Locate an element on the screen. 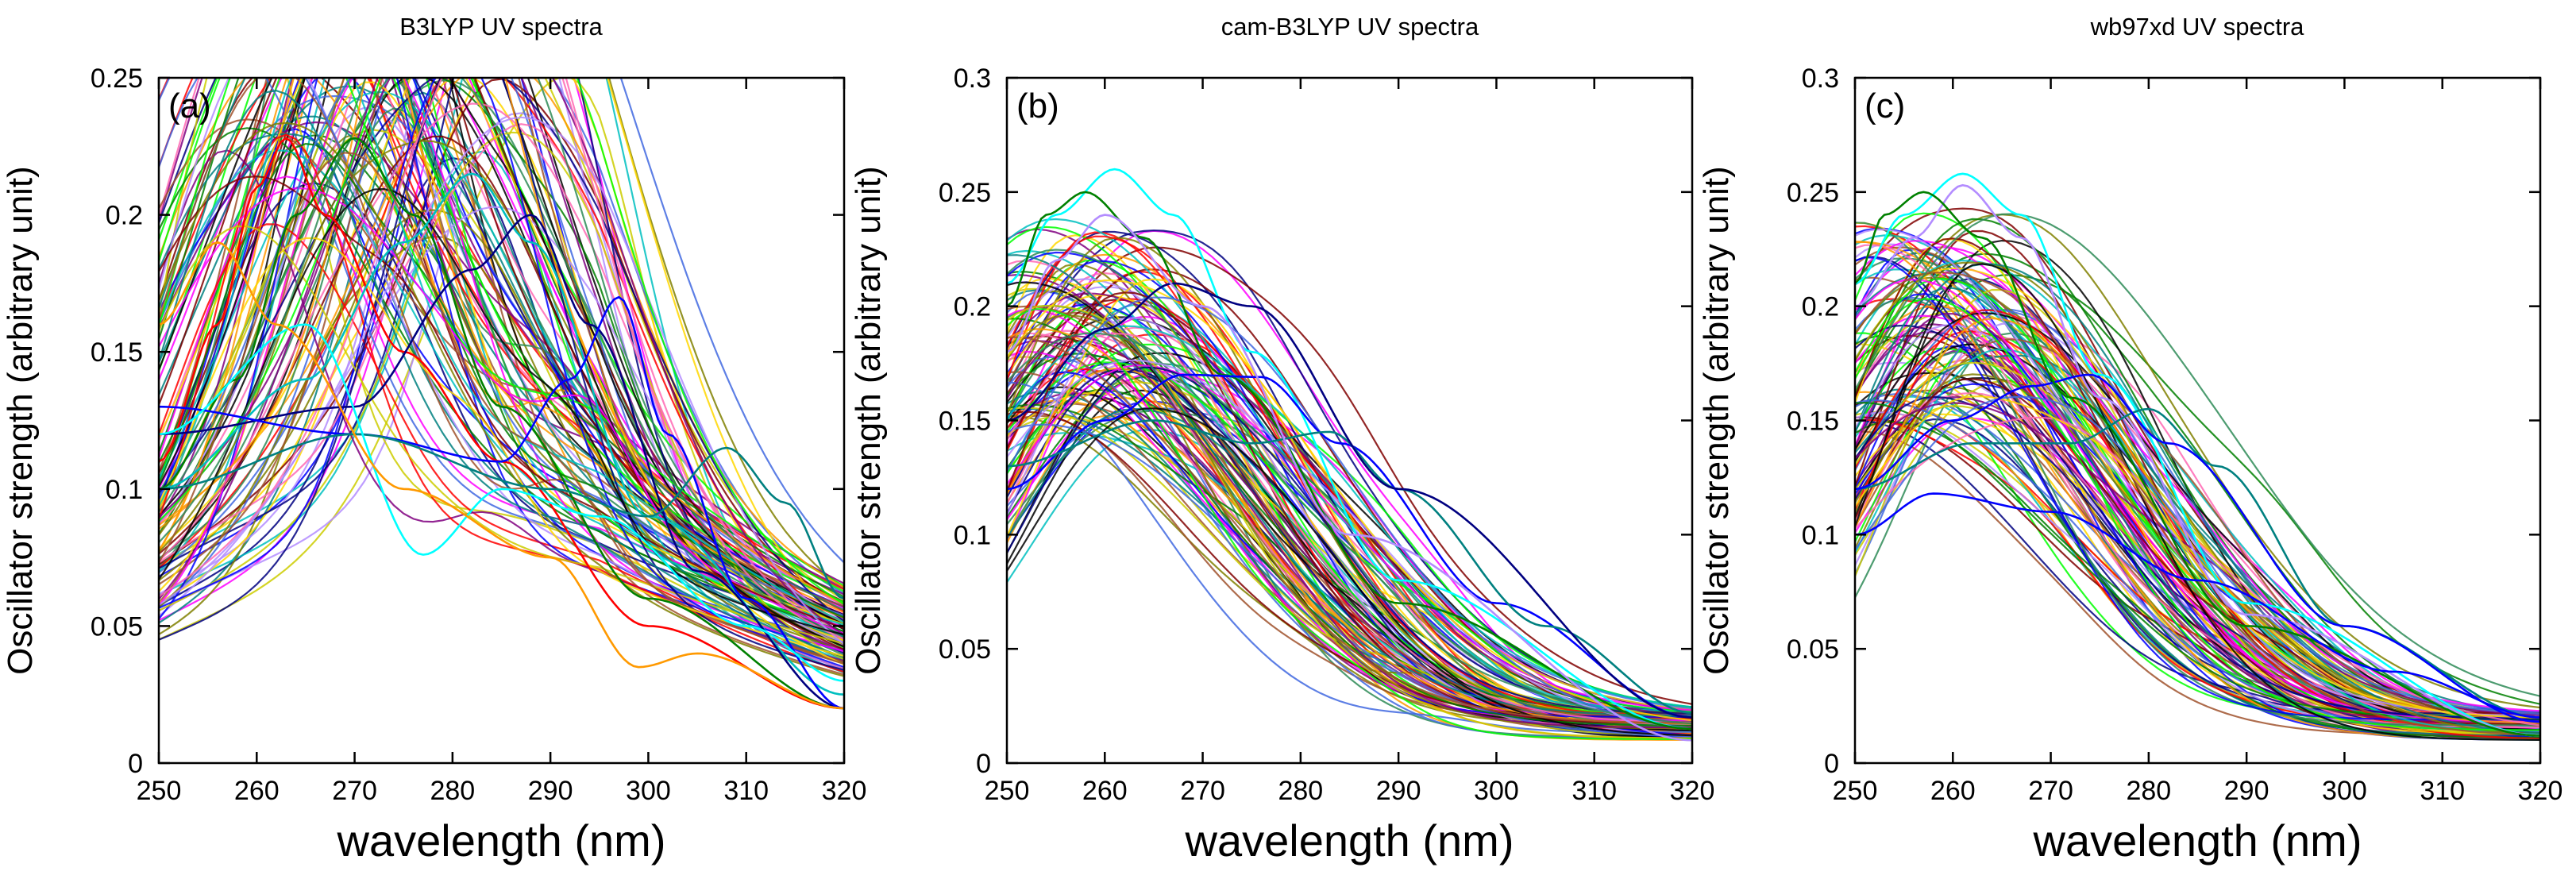 The width and height of the screenshot is (2576, 879). x-tick-label: 260 is located at coordinates (257, 791).